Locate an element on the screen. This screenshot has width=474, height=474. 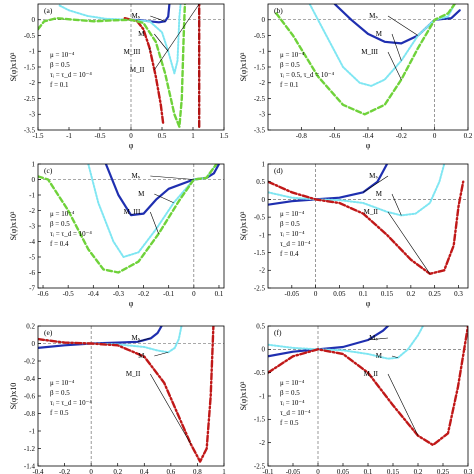
axes-frame is located at coordinates (368, 226).